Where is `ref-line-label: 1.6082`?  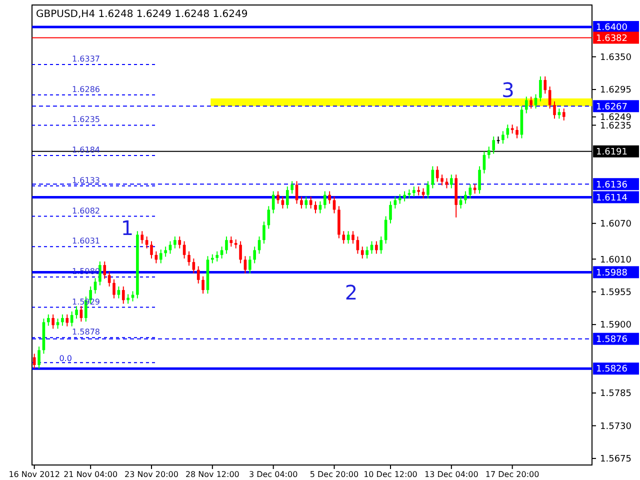
ref-line-label: 1.6082 is located at coordinates (86, 211).